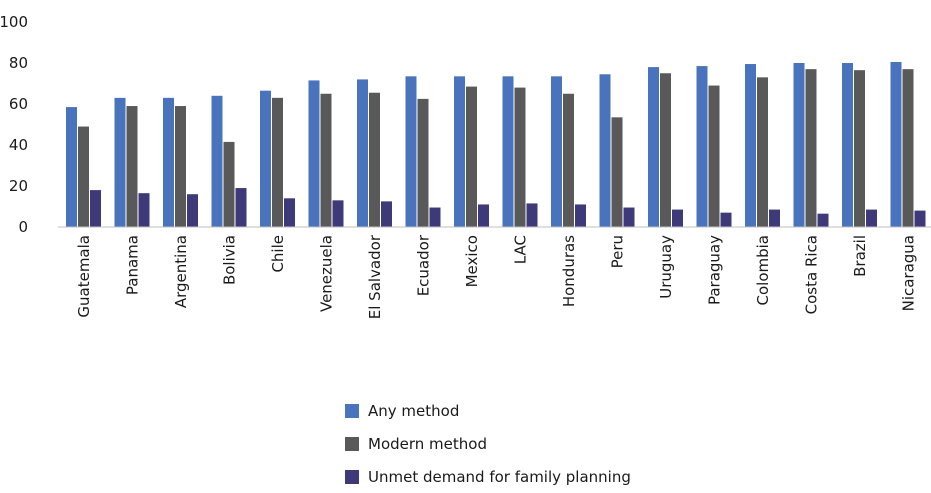 The height and width of the screenshot is (493, 931). I want to click on x-category-label: Nicaragua, so click(909, 273).